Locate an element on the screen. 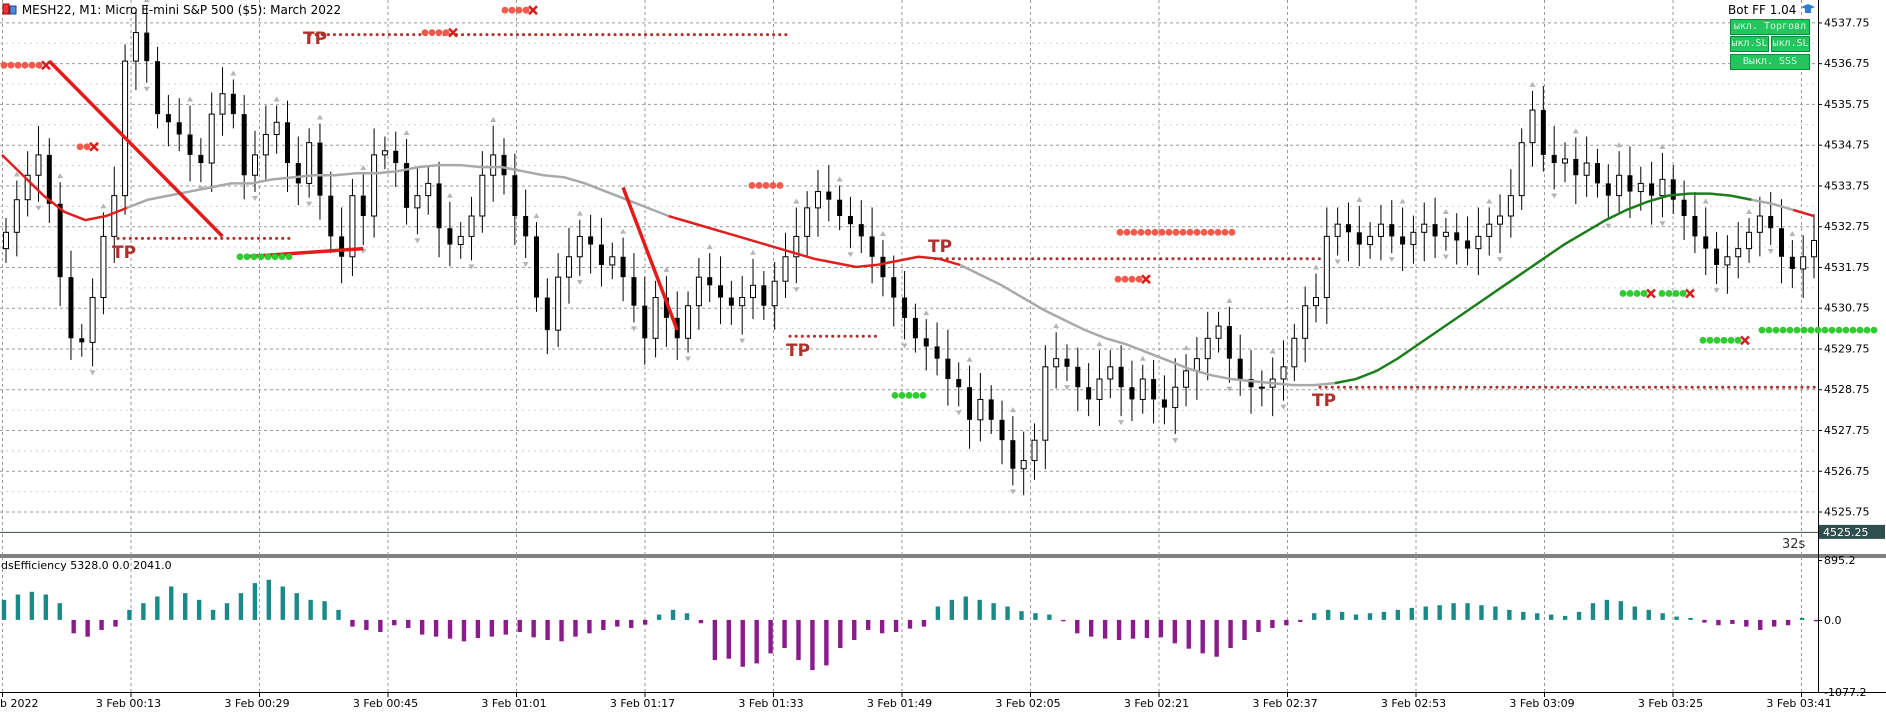 This screenshot has height=721, width=1886. toggle-trading-button: ыкл. Торговл is located at coordinates (1770, 27).